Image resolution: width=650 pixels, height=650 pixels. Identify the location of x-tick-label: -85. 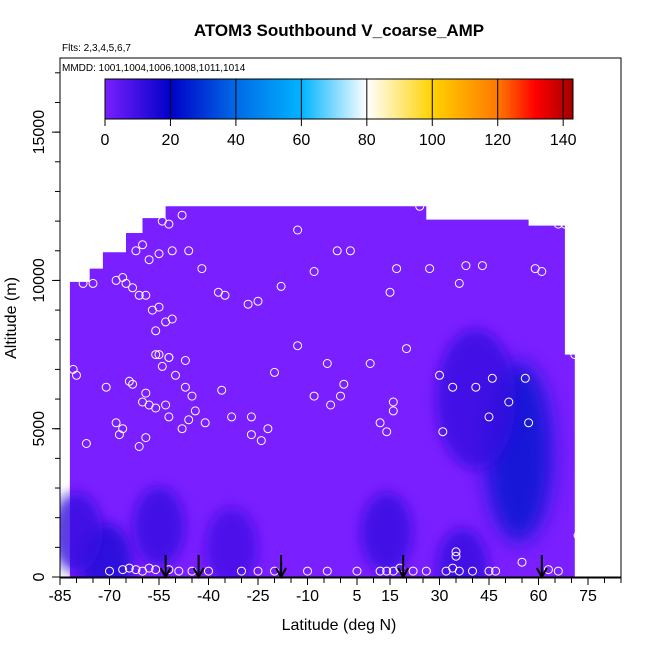
(59, 596).